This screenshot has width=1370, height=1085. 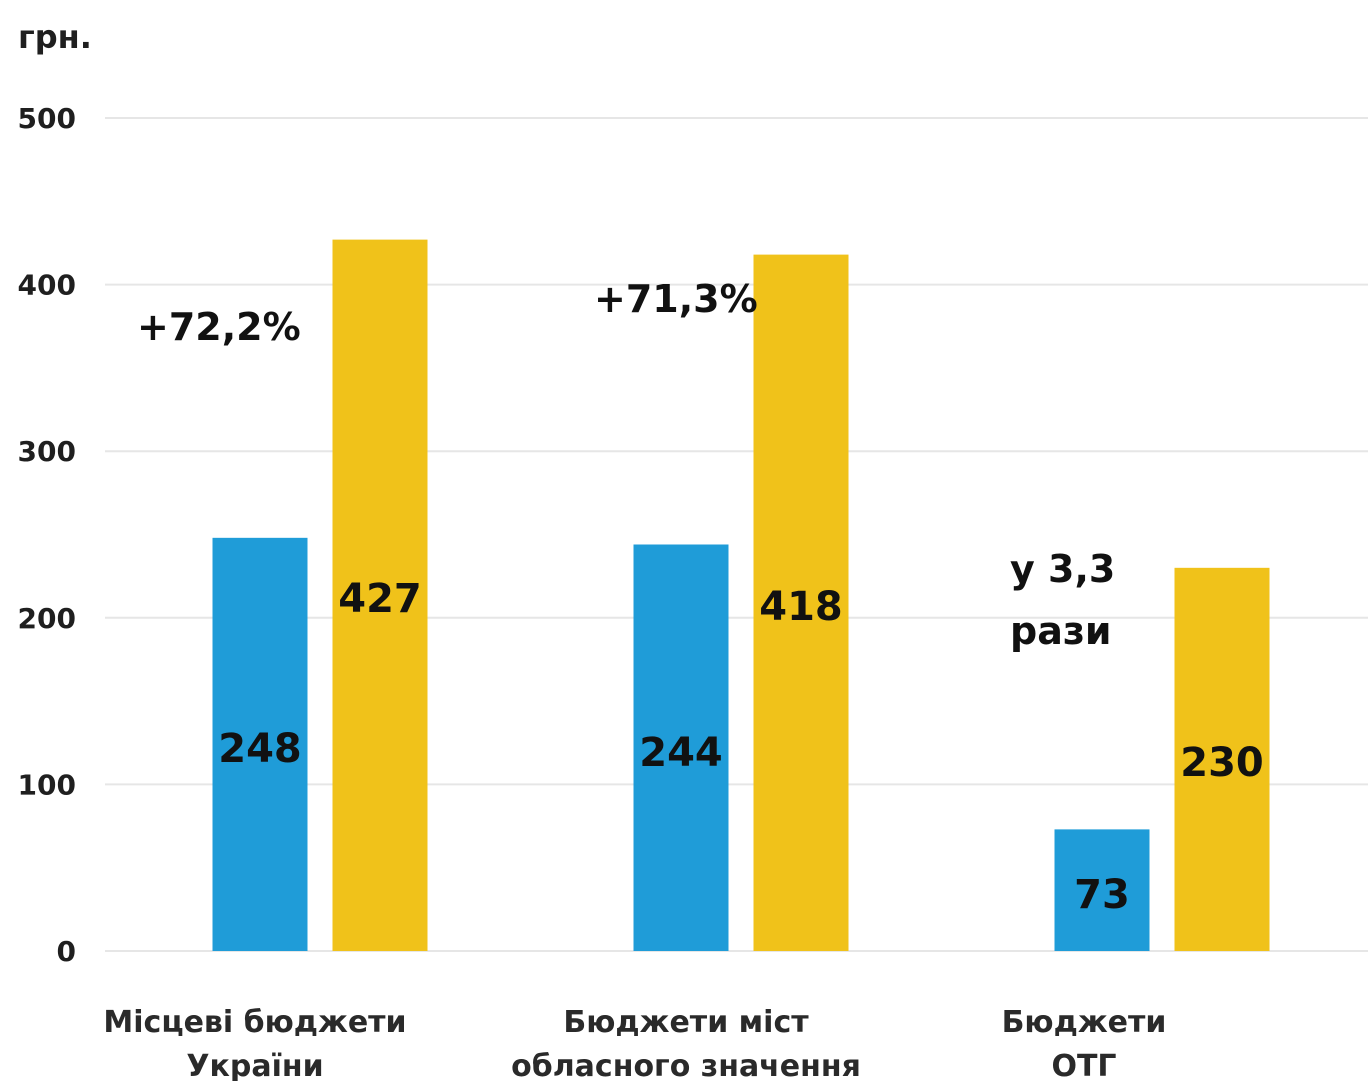 I want to click on category-label-1-line-2: України, so click(x=254, y=1065).